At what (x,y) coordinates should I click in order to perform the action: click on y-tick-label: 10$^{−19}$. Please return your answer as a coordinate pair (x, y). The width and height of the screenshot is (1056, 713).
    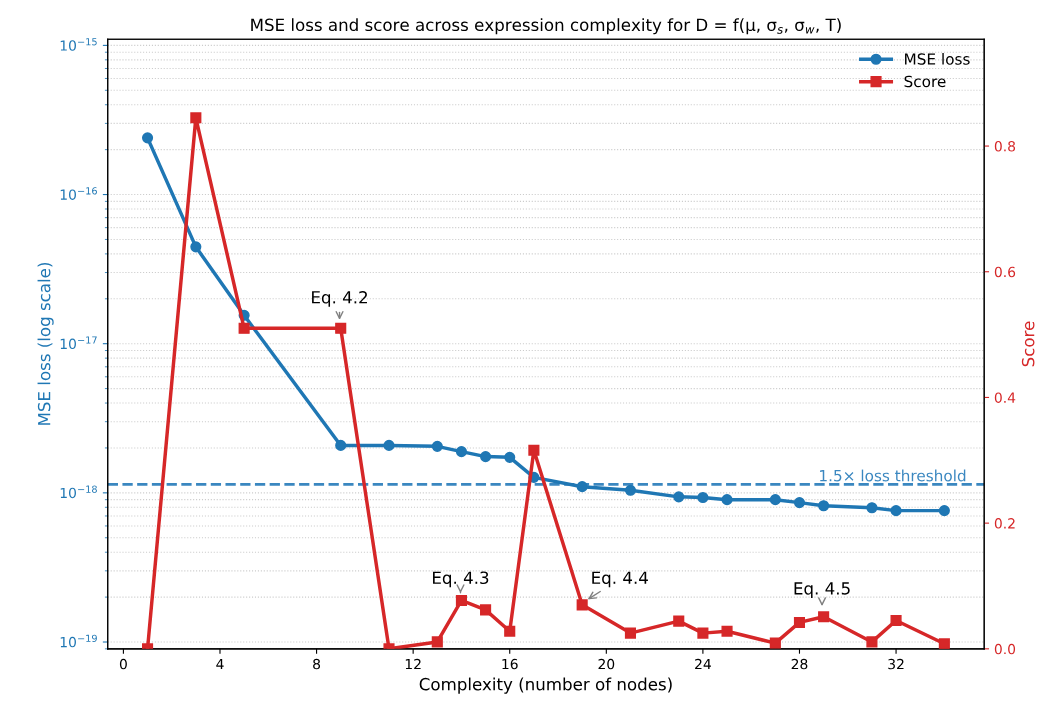
    Looking at the image, I should click on (78, 641).